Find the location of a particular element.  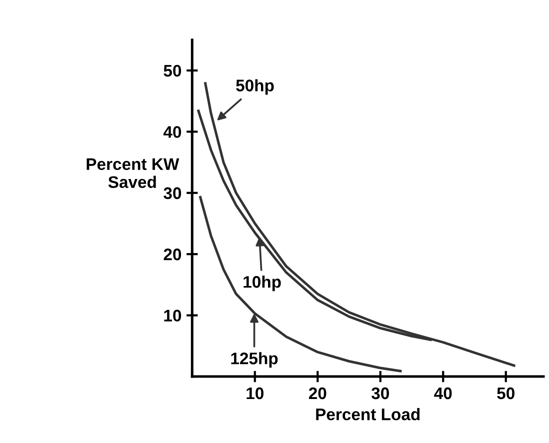

annotation: 50hp is located at coordinates (255, 87).